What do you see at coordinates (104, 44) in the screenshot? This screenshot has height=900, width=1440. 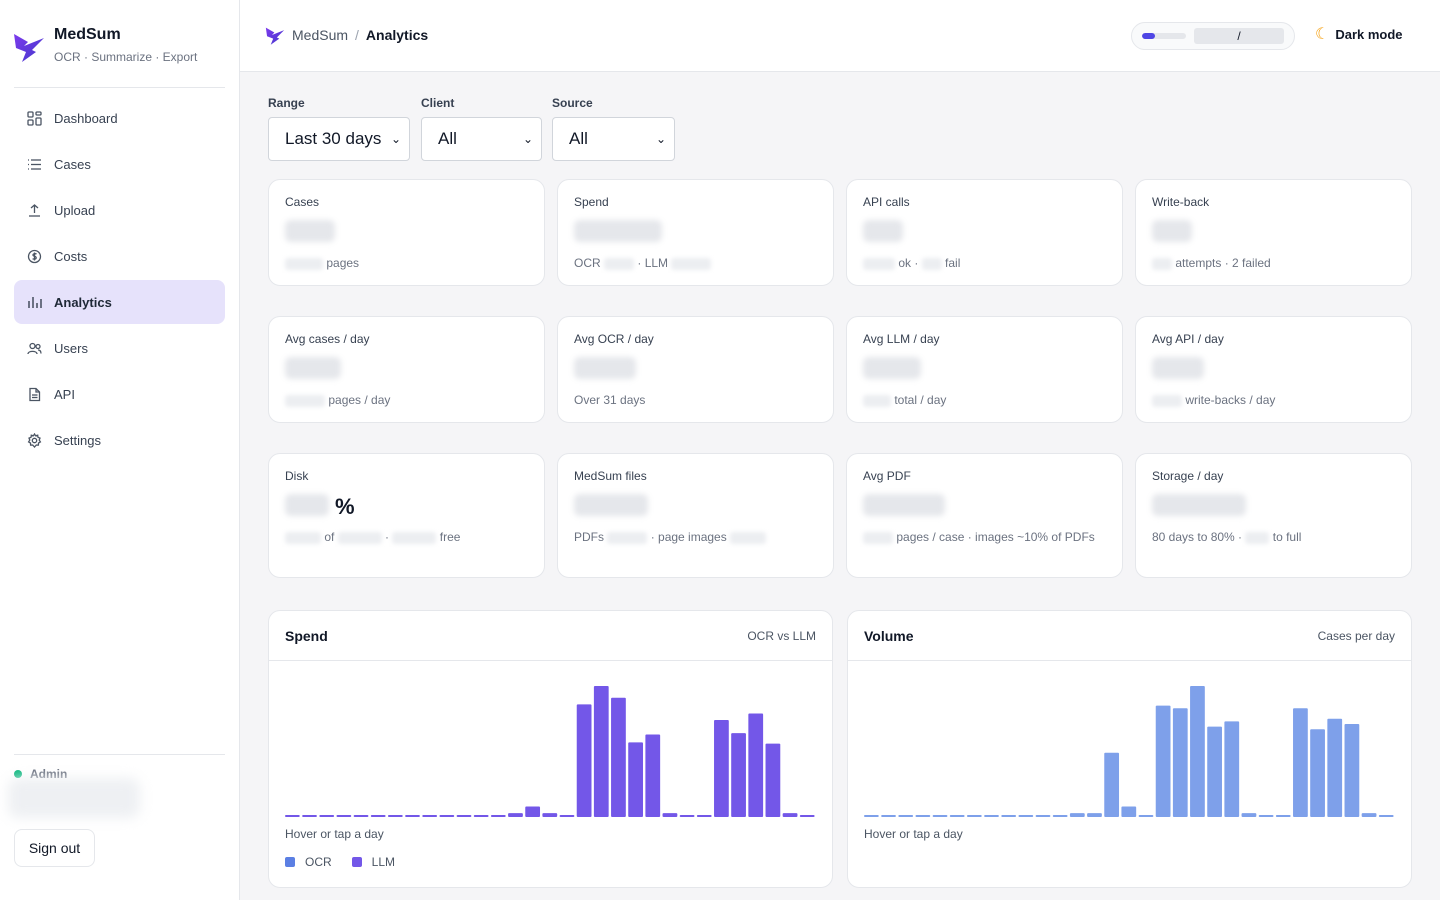 I see `brand: MedSum OCR · Summarize · Export` at bounding box center [104, 44].